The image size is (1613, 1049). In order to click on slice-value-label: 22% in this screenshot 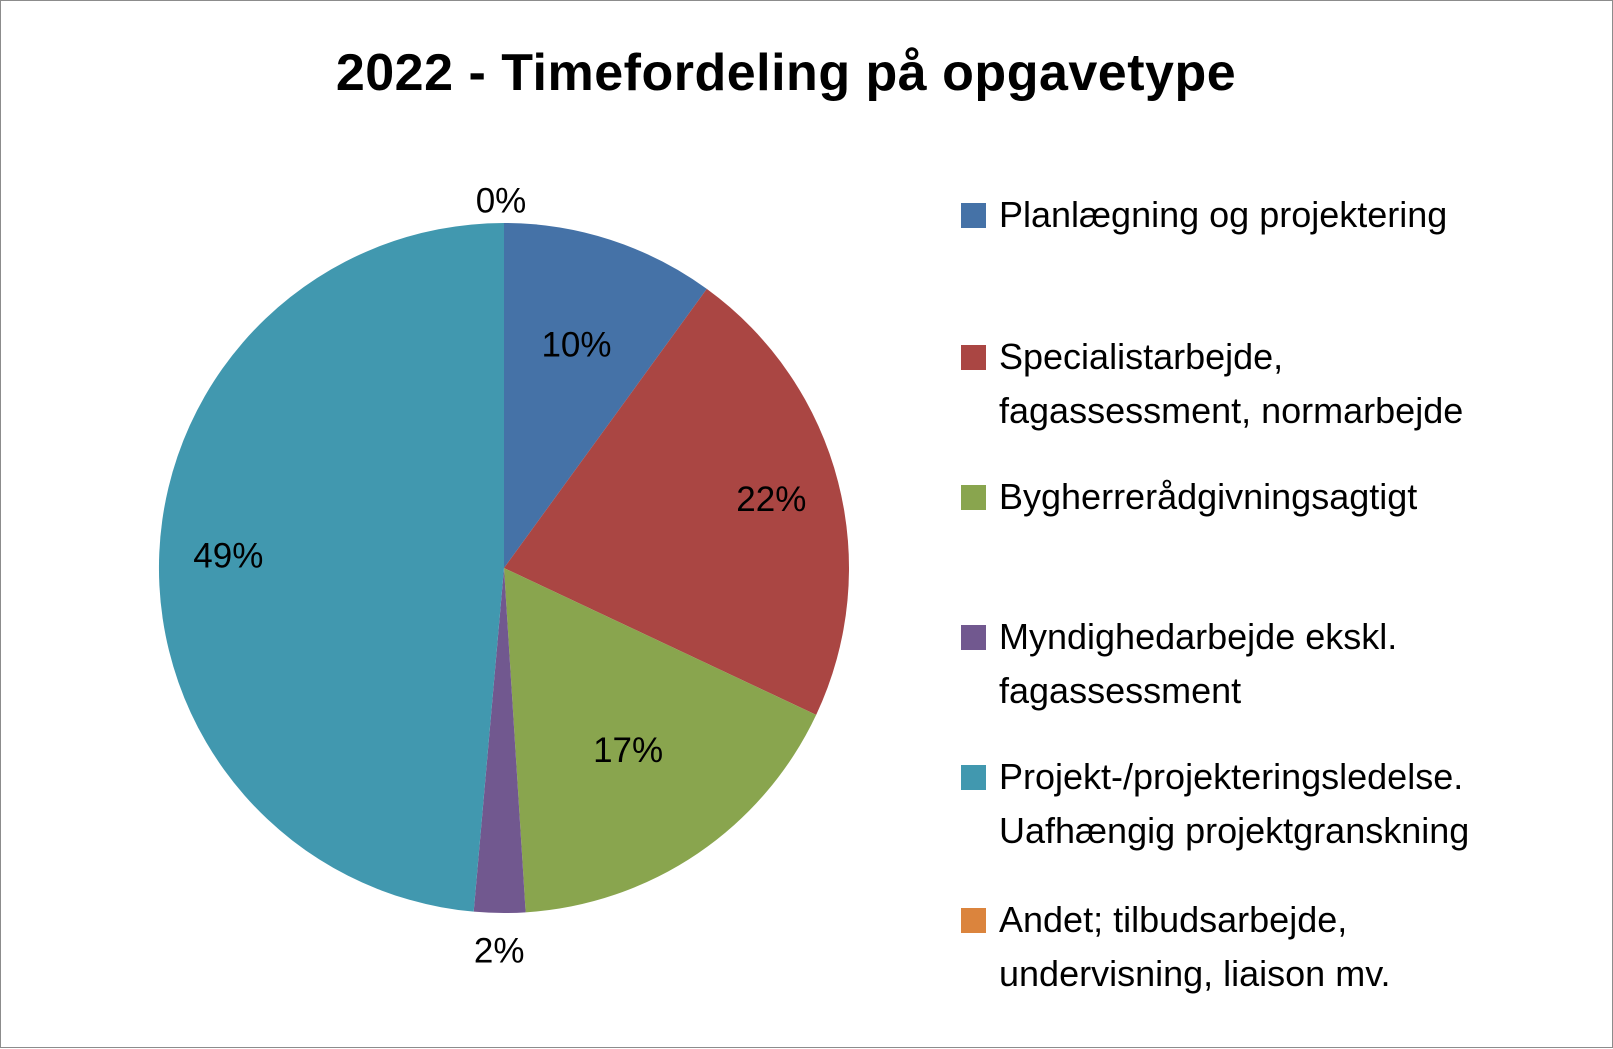, I will do `click(771, 499)`.